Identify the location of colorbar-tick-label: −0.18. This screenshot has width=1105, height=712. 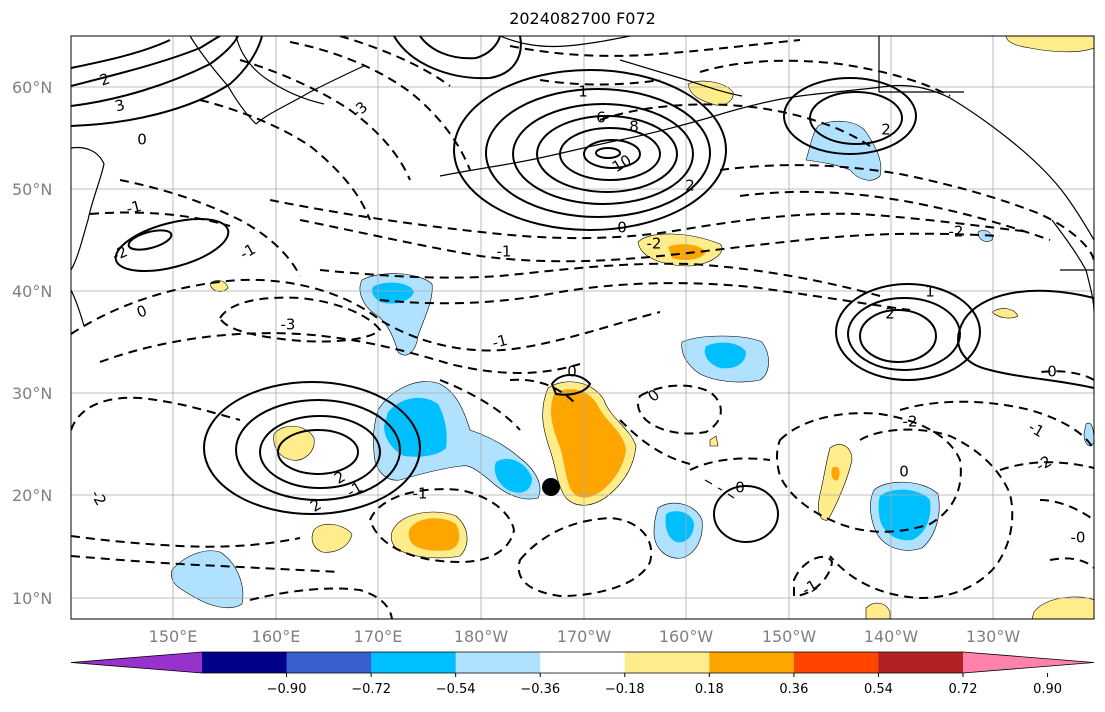
(625, 689).